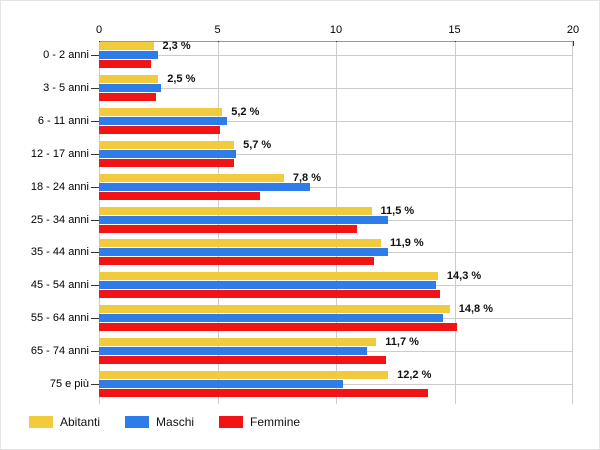 The width and height of the screenshot is (600, 450). I want to click on category-label: 45 - 54 anni, so click(59, 285).